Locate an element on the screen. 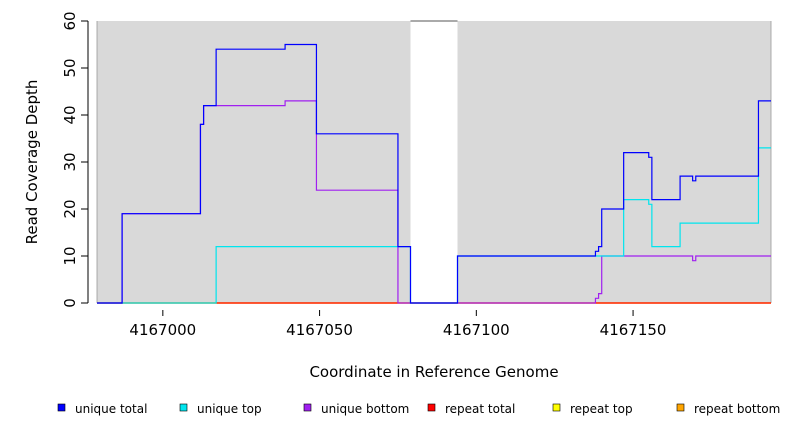 Image resolution: width=792 pixels, height=432 pixels. y-tick-label: 0 is located at coordinates (70, 303).